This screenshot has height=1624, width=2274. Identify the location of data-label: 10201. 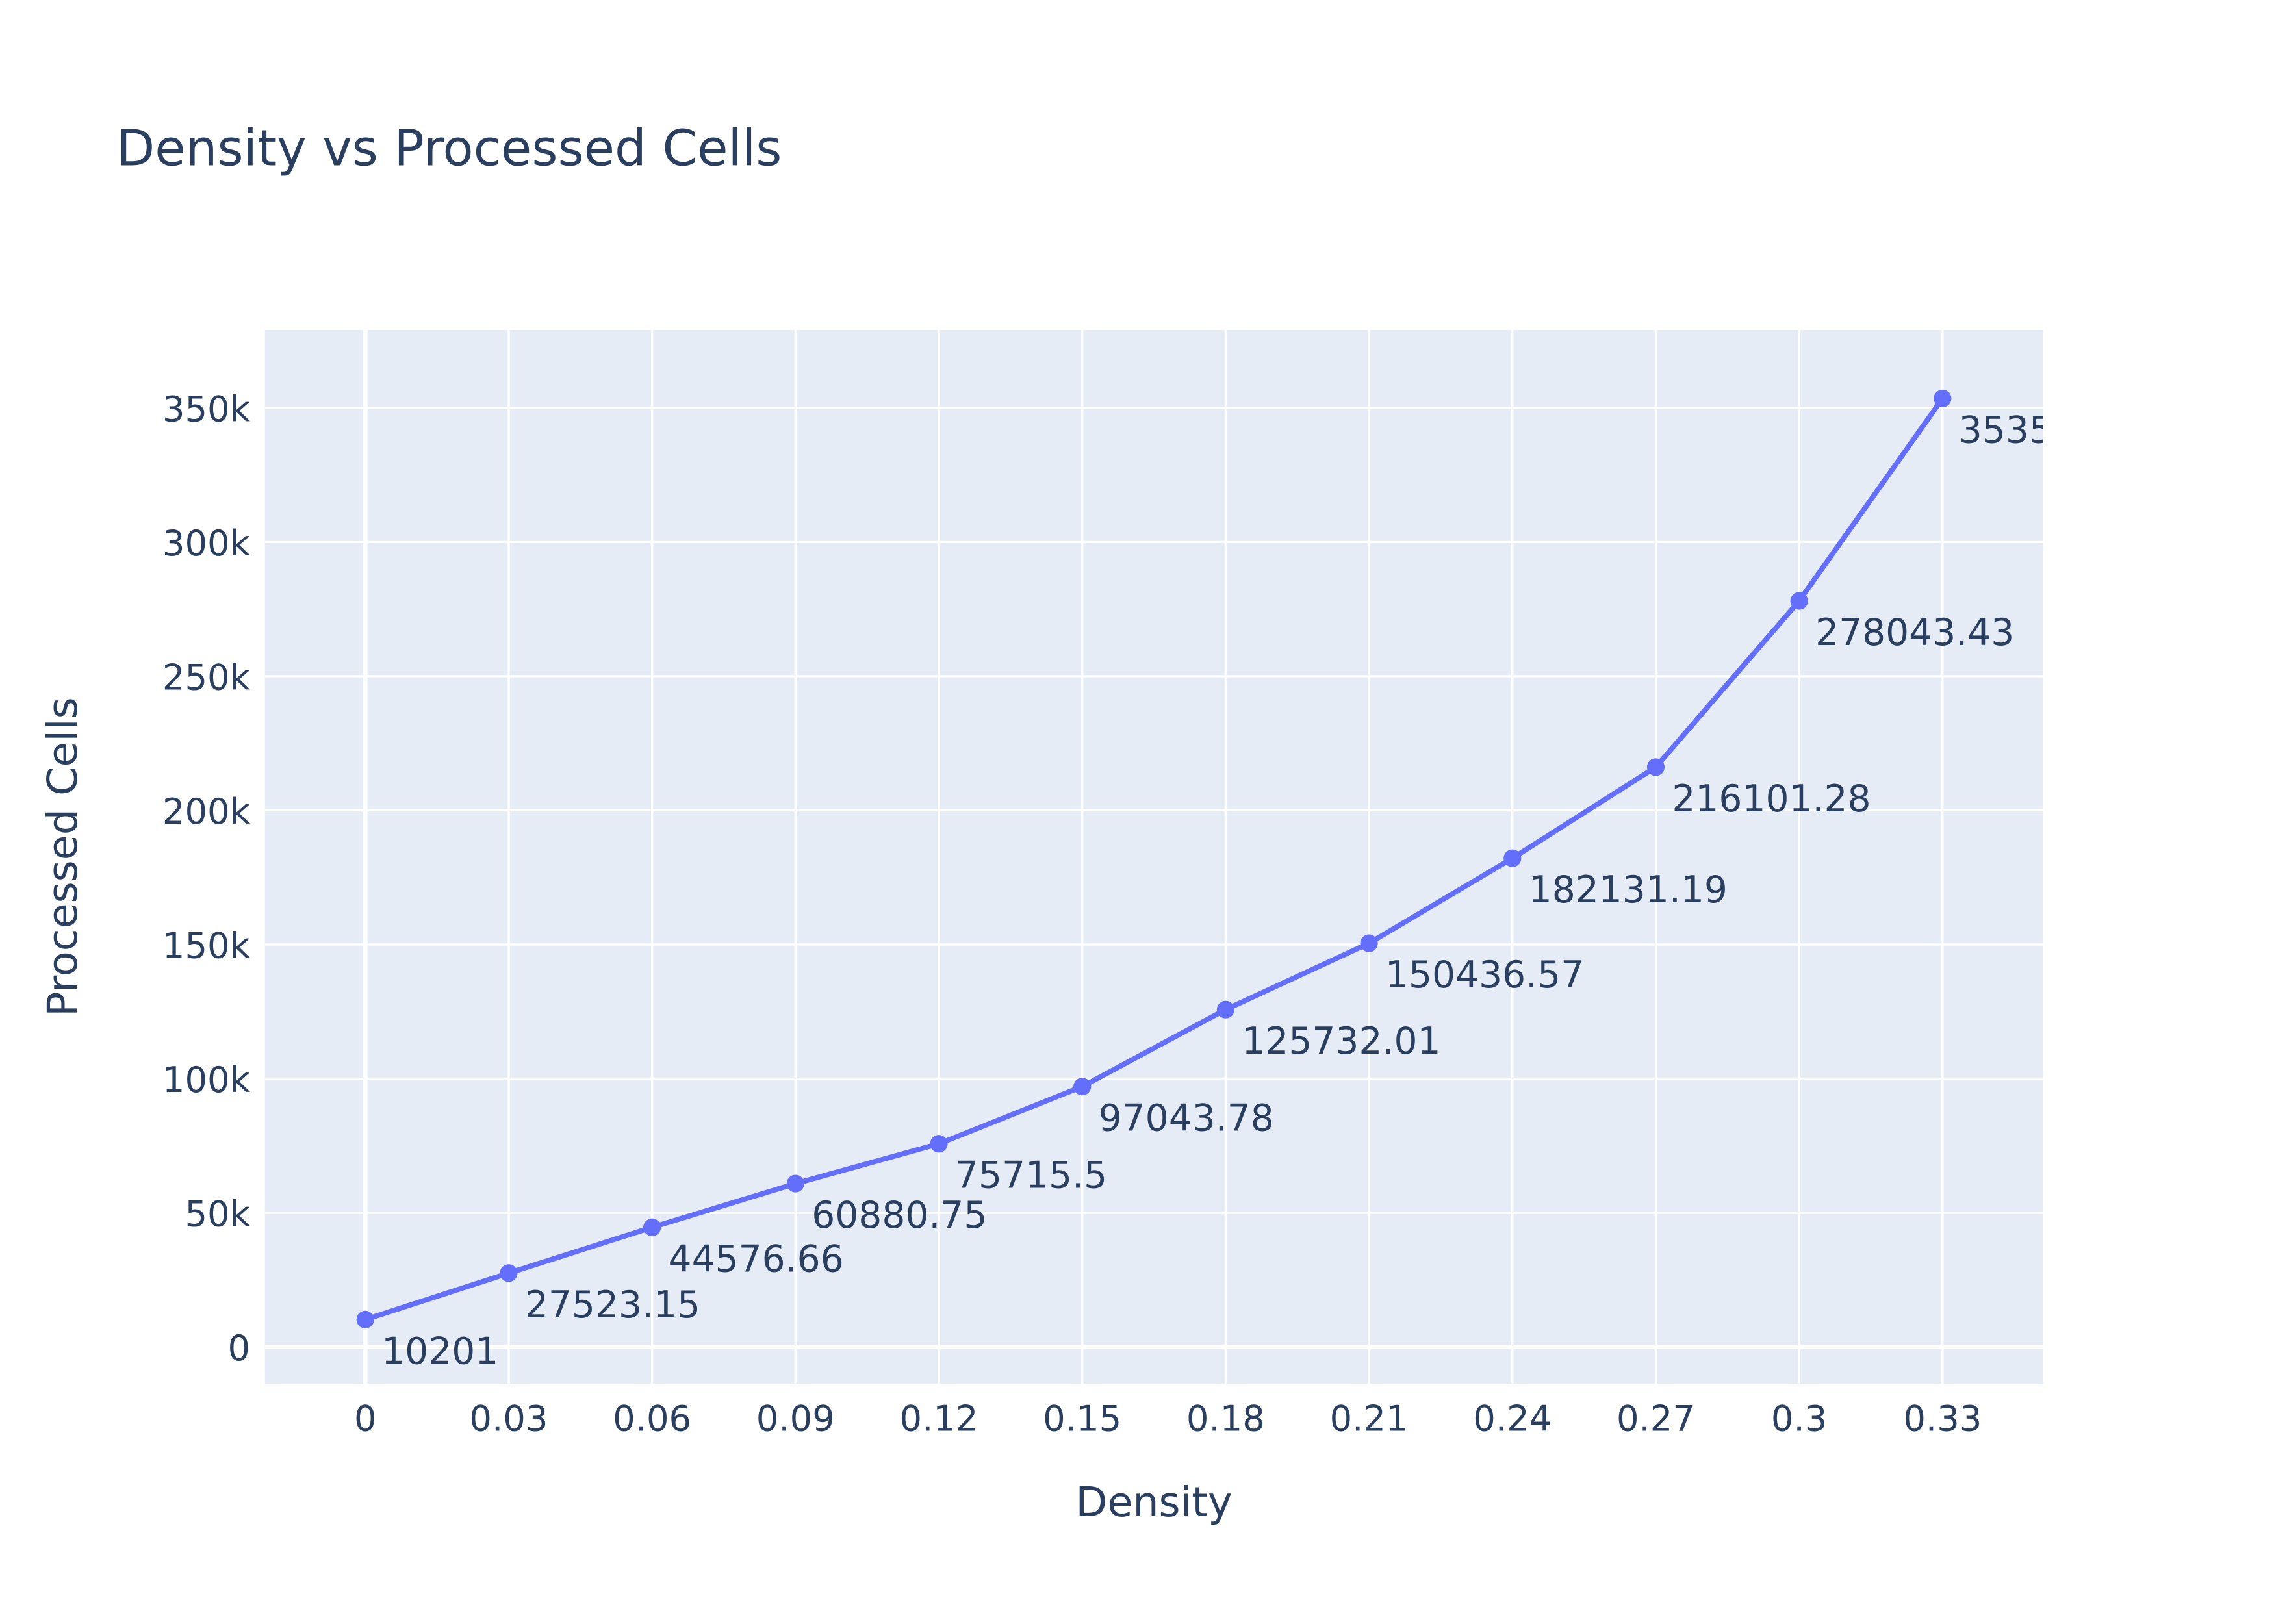
(439, 1351).